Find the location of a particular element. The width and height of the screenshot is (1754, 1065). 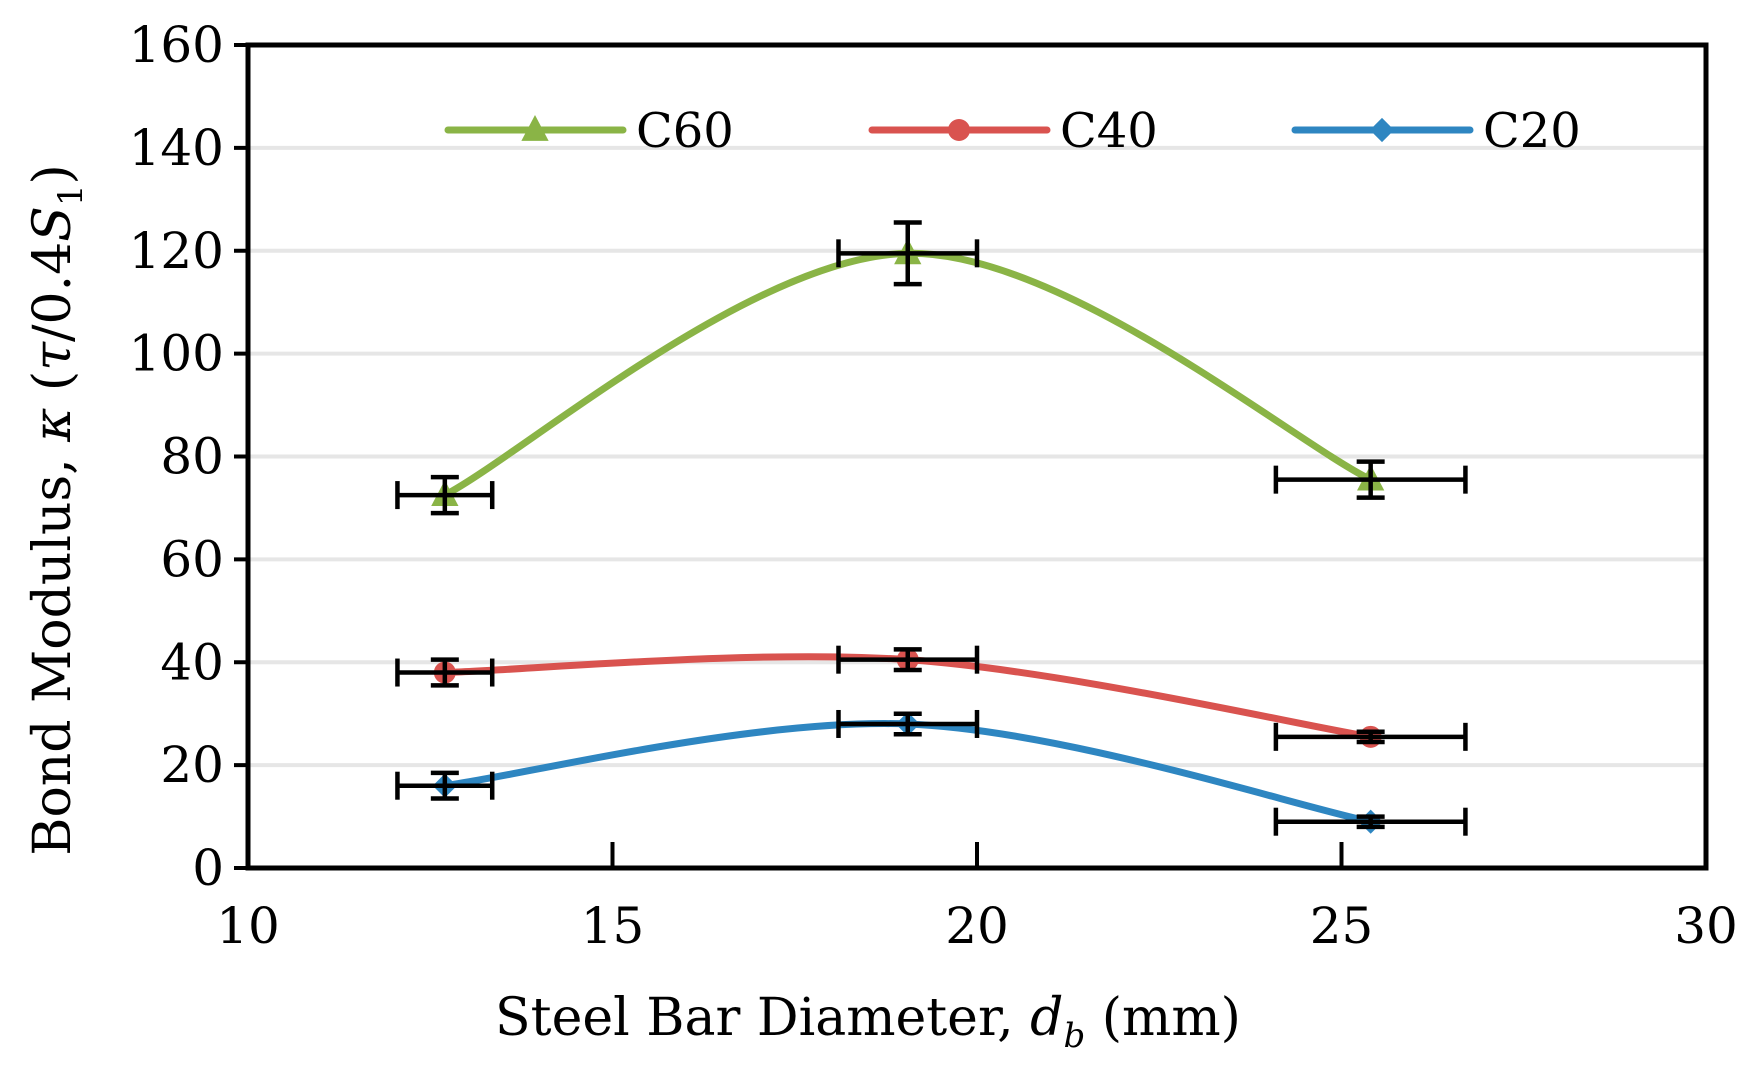

legend-item-c40: C40 is located at coordinates (1013, 131).